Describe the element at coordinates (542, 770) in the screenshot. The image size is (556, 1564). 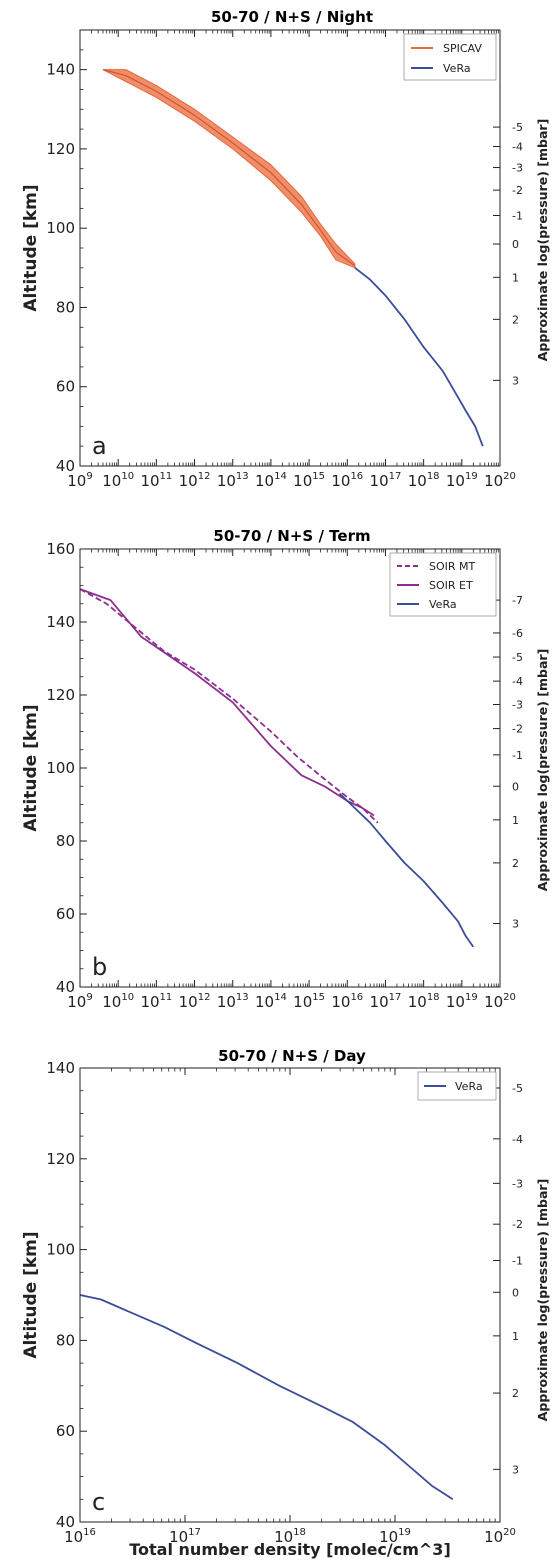
I see `panel-b-pressure-axis-label: Approximate log(pressure) [mbar]` at that location.